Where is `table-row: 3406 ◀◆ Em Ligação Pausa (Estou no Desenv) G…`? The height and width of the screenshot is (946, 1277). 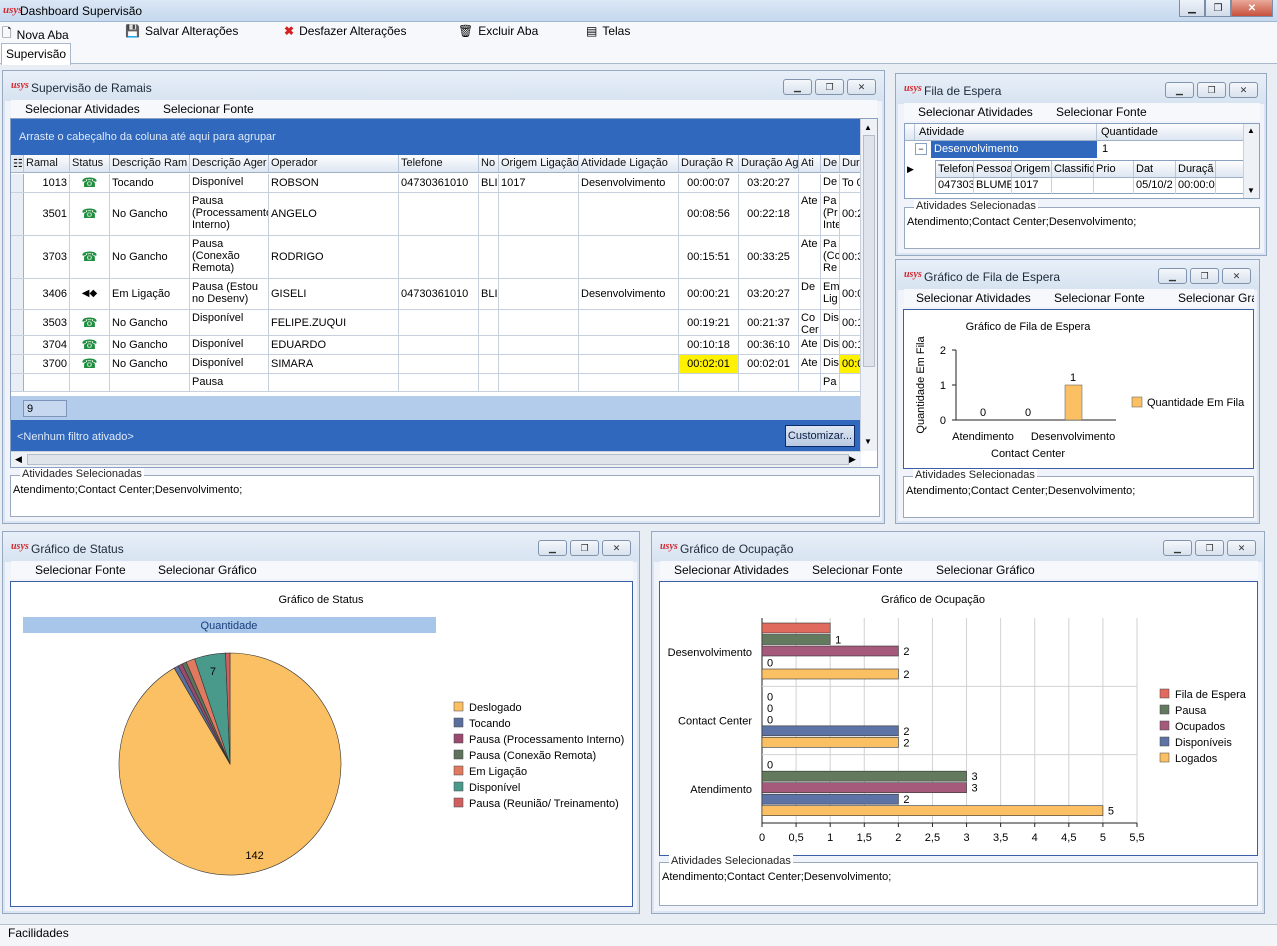
table-row: 3406 ◀◆ Em Ligação Pausa (Estou no Desenv) G… is located at coordinates (436, 294).